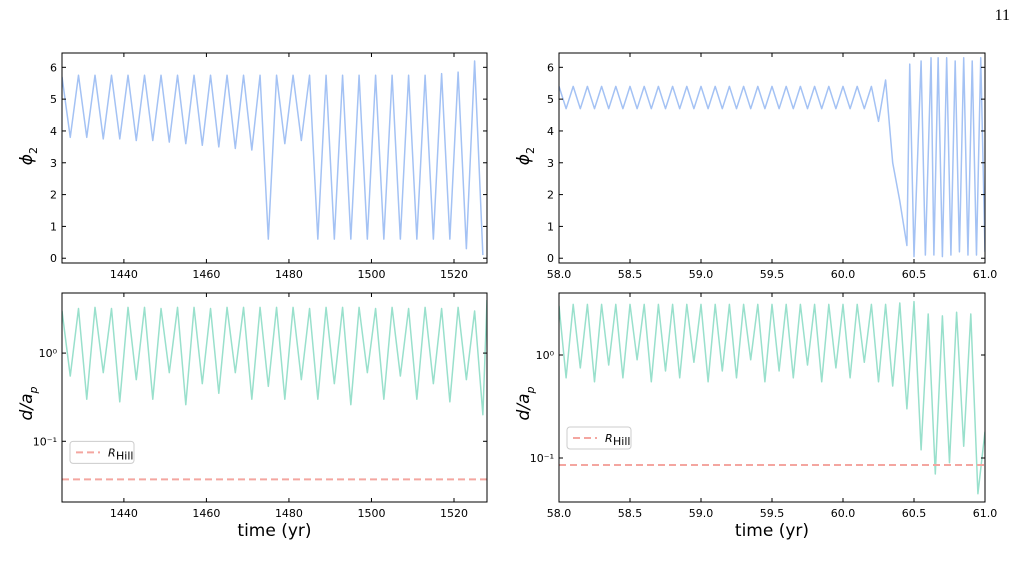 The width and height of the screenshot is (1017, 571). Describe the element at coordinates (1002, 15) in the screenshot. I see `page-number: 11` at that location.